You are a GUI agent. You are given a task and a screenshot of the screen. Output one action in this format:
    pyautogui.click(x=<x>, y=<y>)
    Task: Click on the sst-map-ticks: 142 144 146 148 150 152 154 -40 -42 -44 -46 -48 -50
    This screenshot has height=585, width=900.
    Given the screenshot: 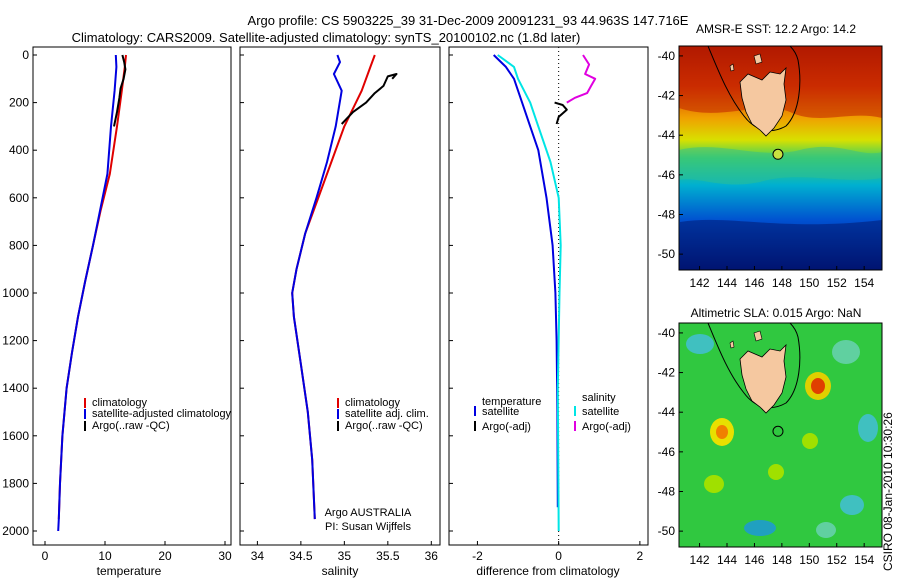 What is the action you would take?
    pyautogui.click(x=766, y=169)
    